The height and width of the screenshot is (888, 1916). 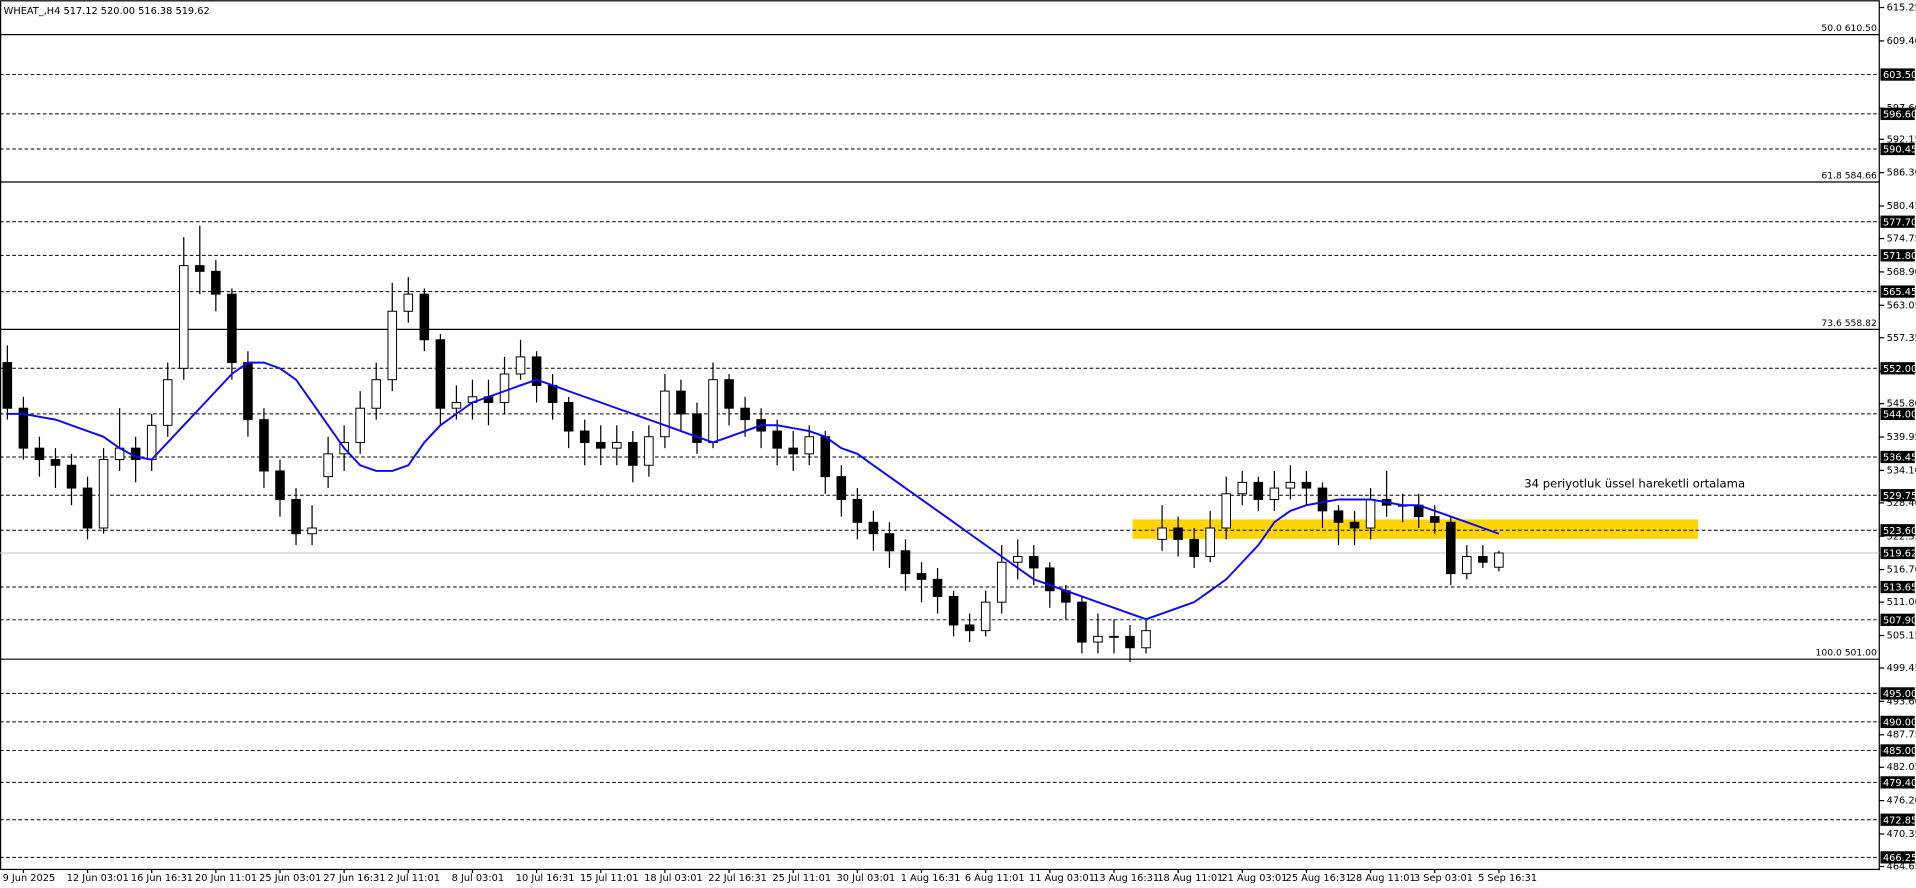 I want to click on level-label: 490.00, so click(x=1899, y=723).